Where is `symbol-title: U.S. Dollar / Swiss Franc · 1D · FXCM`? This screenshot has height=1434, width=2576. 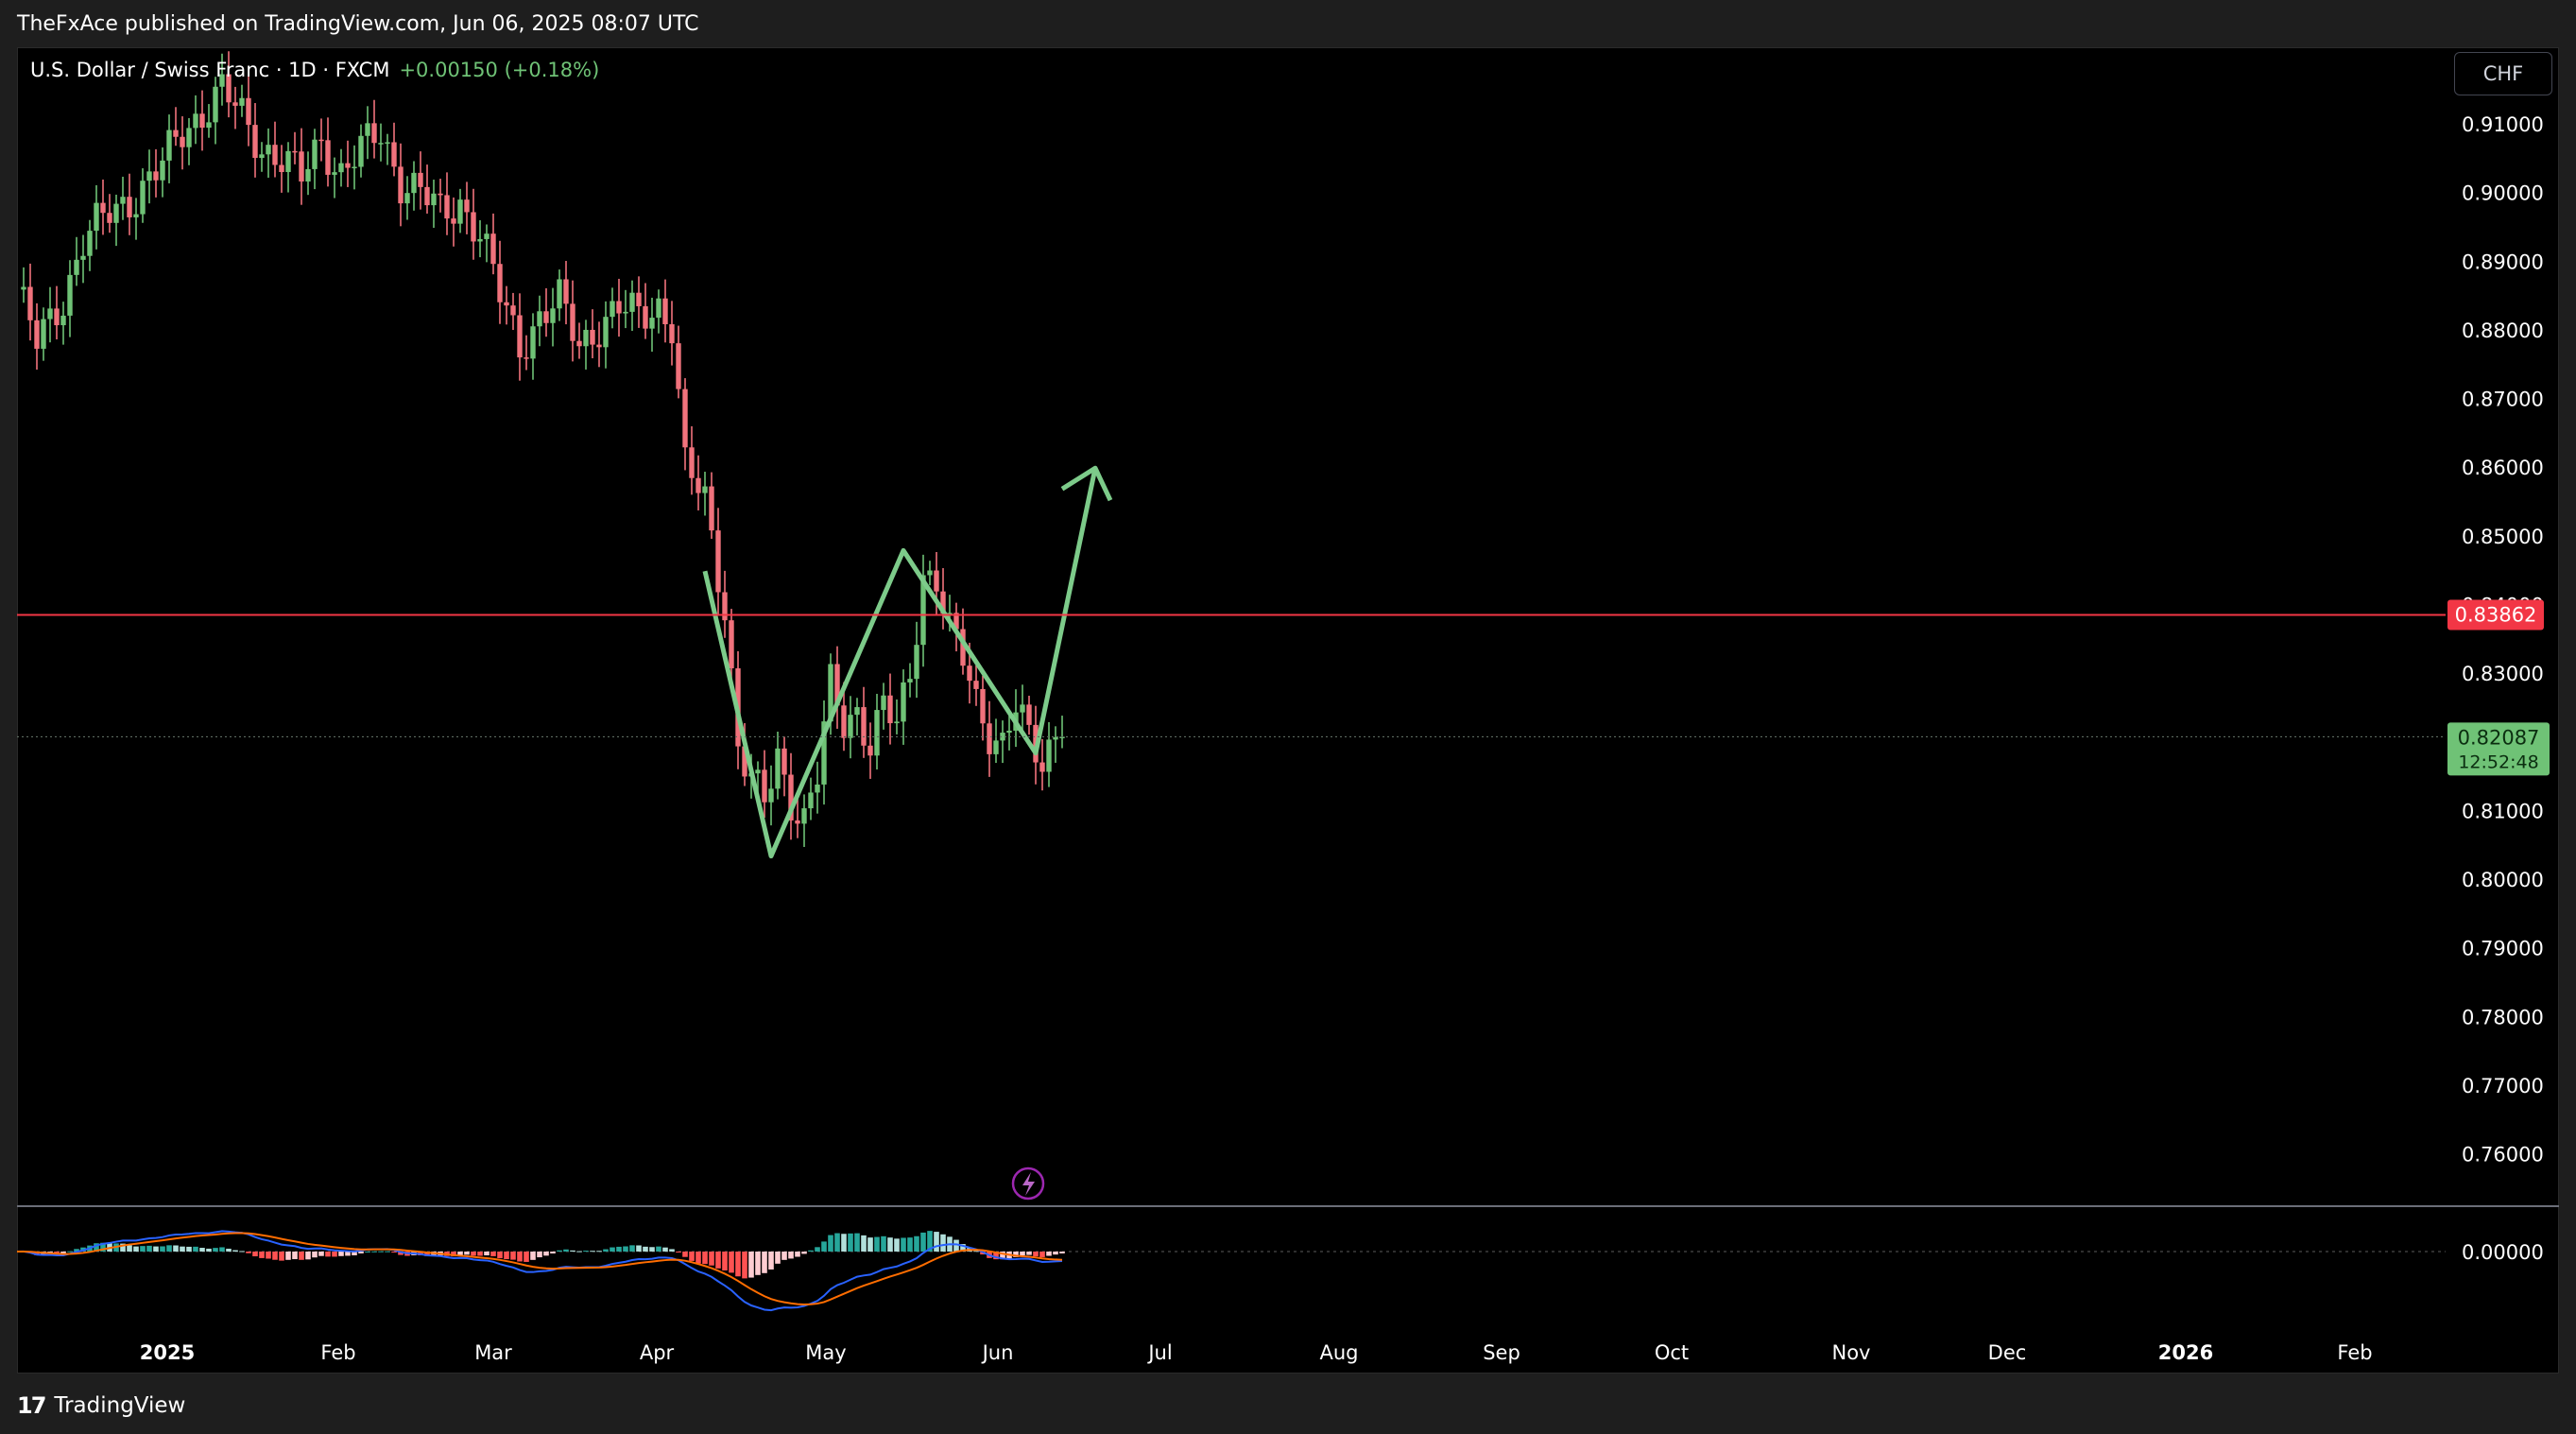 symbol-title: U.S. Dollar / Swiss Franc · 1D · FXCM is located at coordinates (210, 70).